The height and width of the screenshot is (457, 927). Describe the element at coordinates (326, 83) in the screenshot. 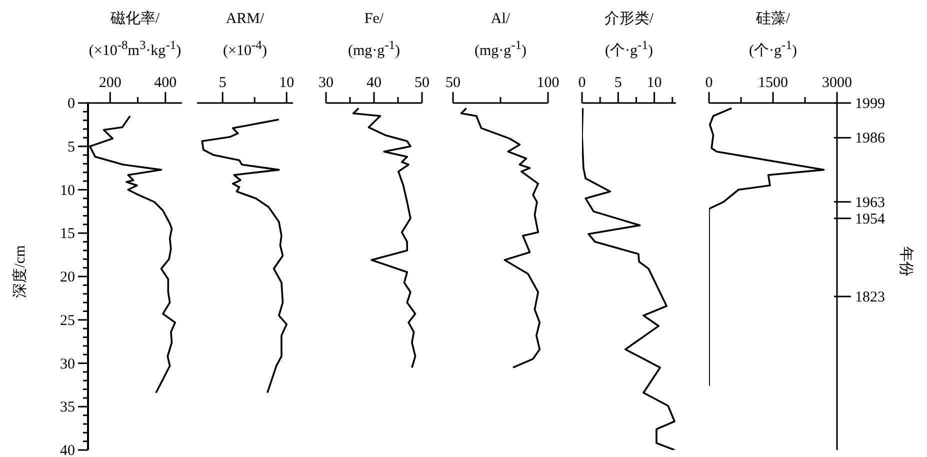

I see `x-tick-label: 30` at that location.